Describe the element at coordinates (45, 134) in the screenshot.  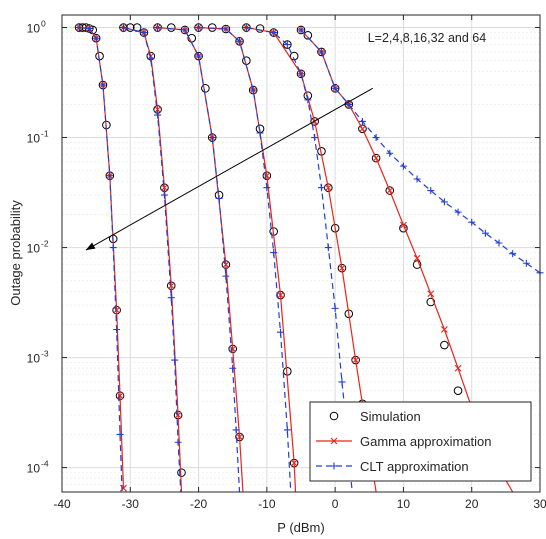
I see `y-tick-exponent: -1` at that location.